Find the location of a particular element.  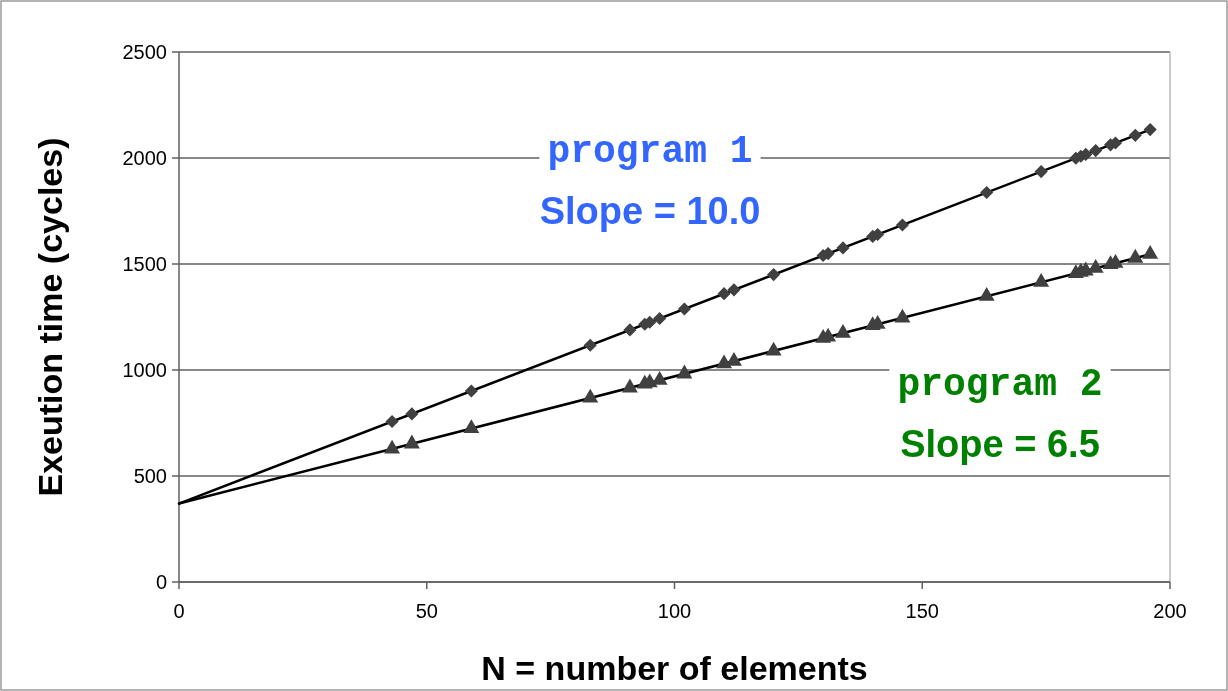

x-tick-label: 50 is located at coordinates (426, 611).